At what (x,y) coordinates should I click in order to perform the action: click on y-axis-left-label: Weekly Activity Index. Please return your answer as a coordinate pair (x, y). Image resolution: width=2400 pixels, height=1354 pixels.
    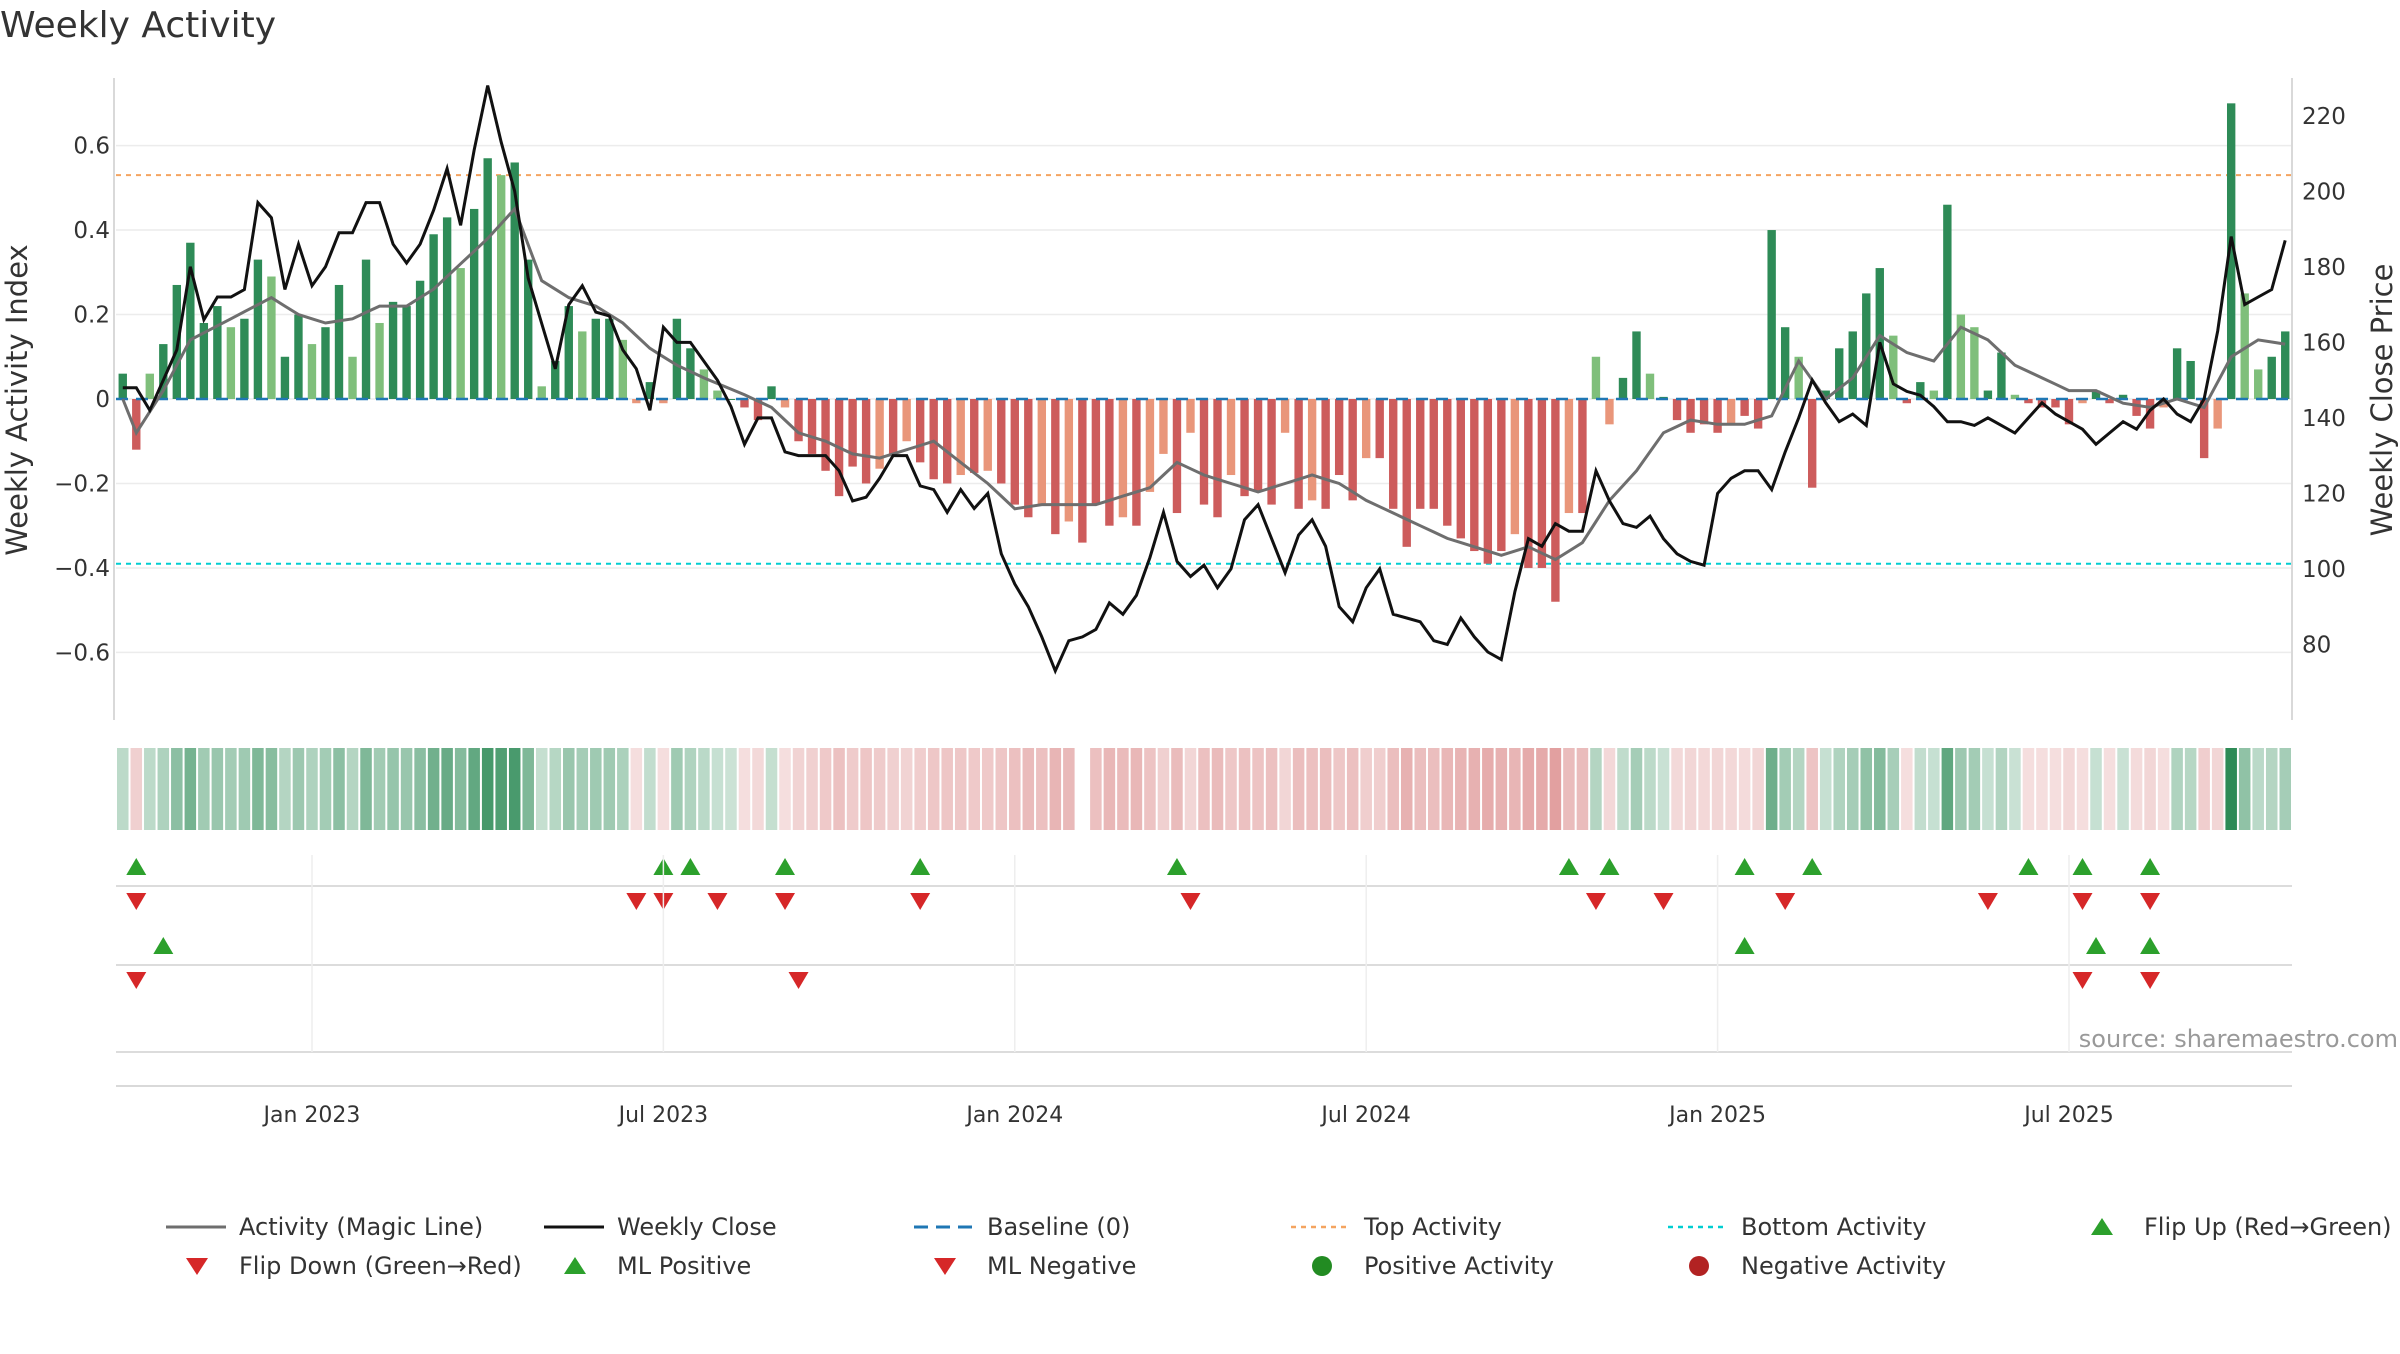
    Looking at the image, I should click on (17, 399).